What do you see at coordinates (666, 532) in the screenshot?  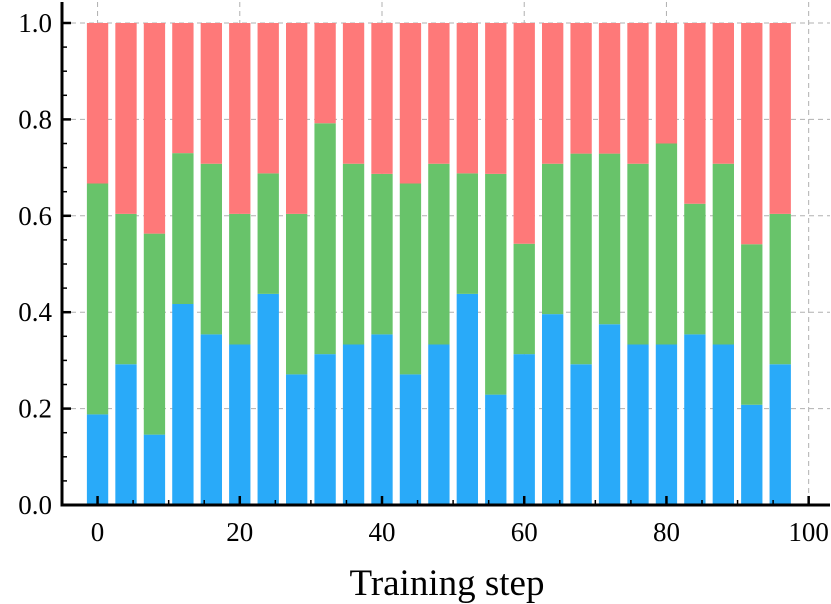 I see `x-tick-label: 80` at bounding box center [666, 532].